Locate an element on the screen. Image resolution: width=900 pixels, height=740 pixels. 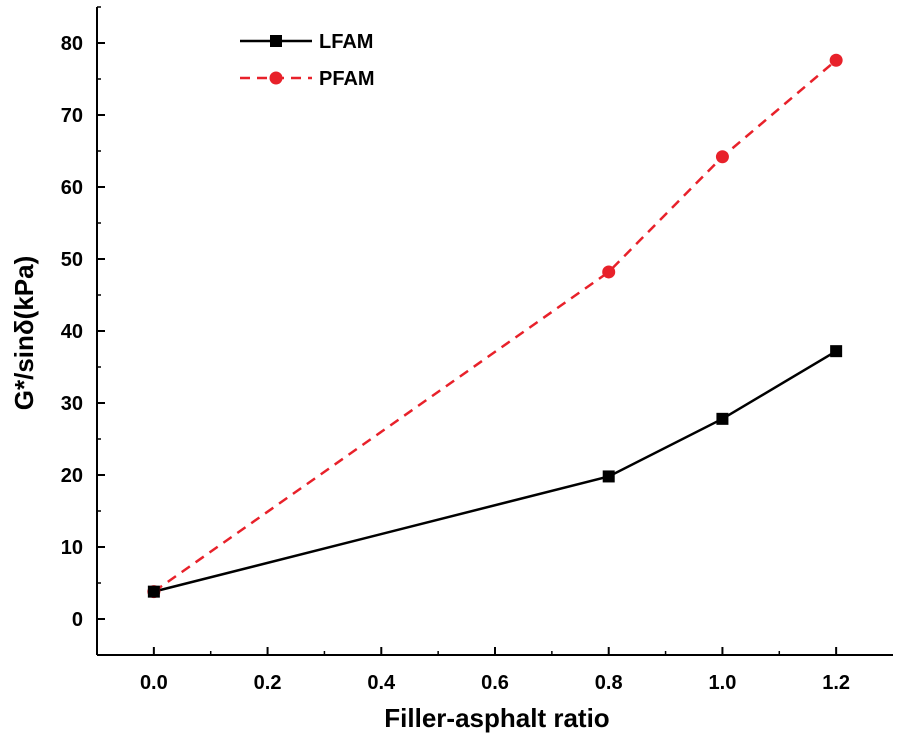
x-tick-label: 0.2 is located at coordinates (268, 683).